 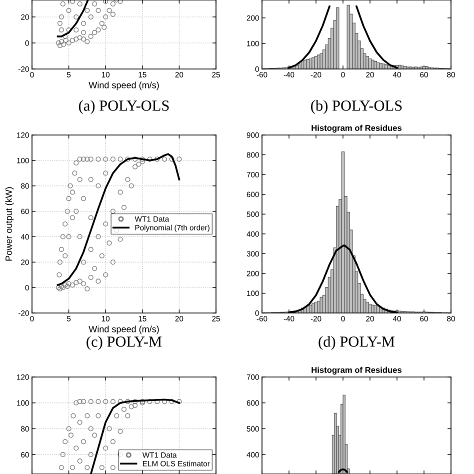 What do you see at coordinates (124, 343) in the screenshot?
I see `text: (c) POLY-M` at bounding box center [124, 343].